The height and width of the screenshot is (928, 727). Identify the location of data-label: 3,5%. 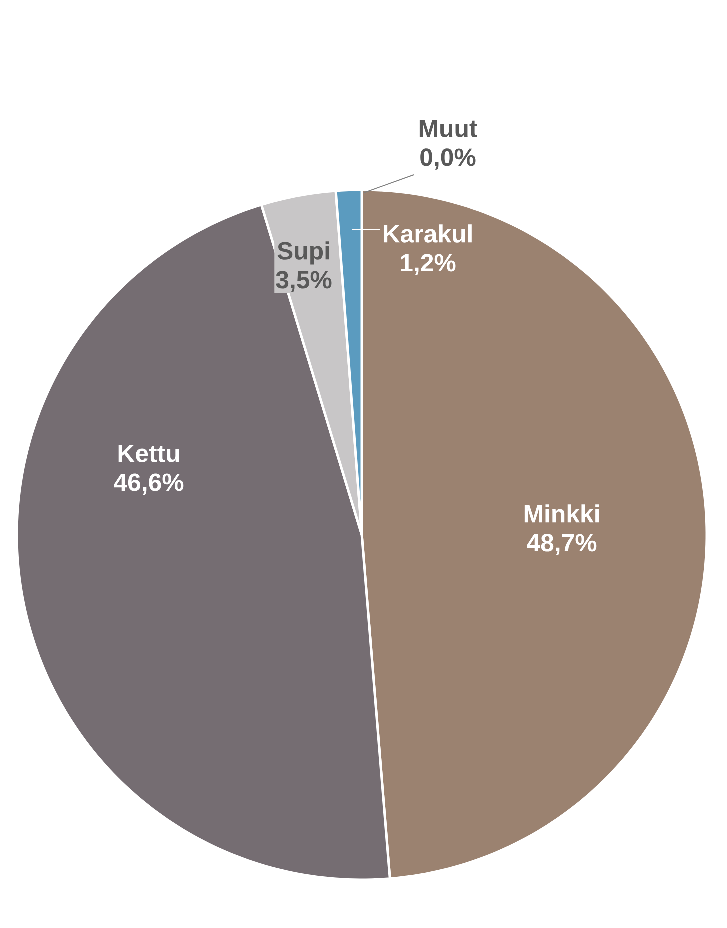
(304, 281).